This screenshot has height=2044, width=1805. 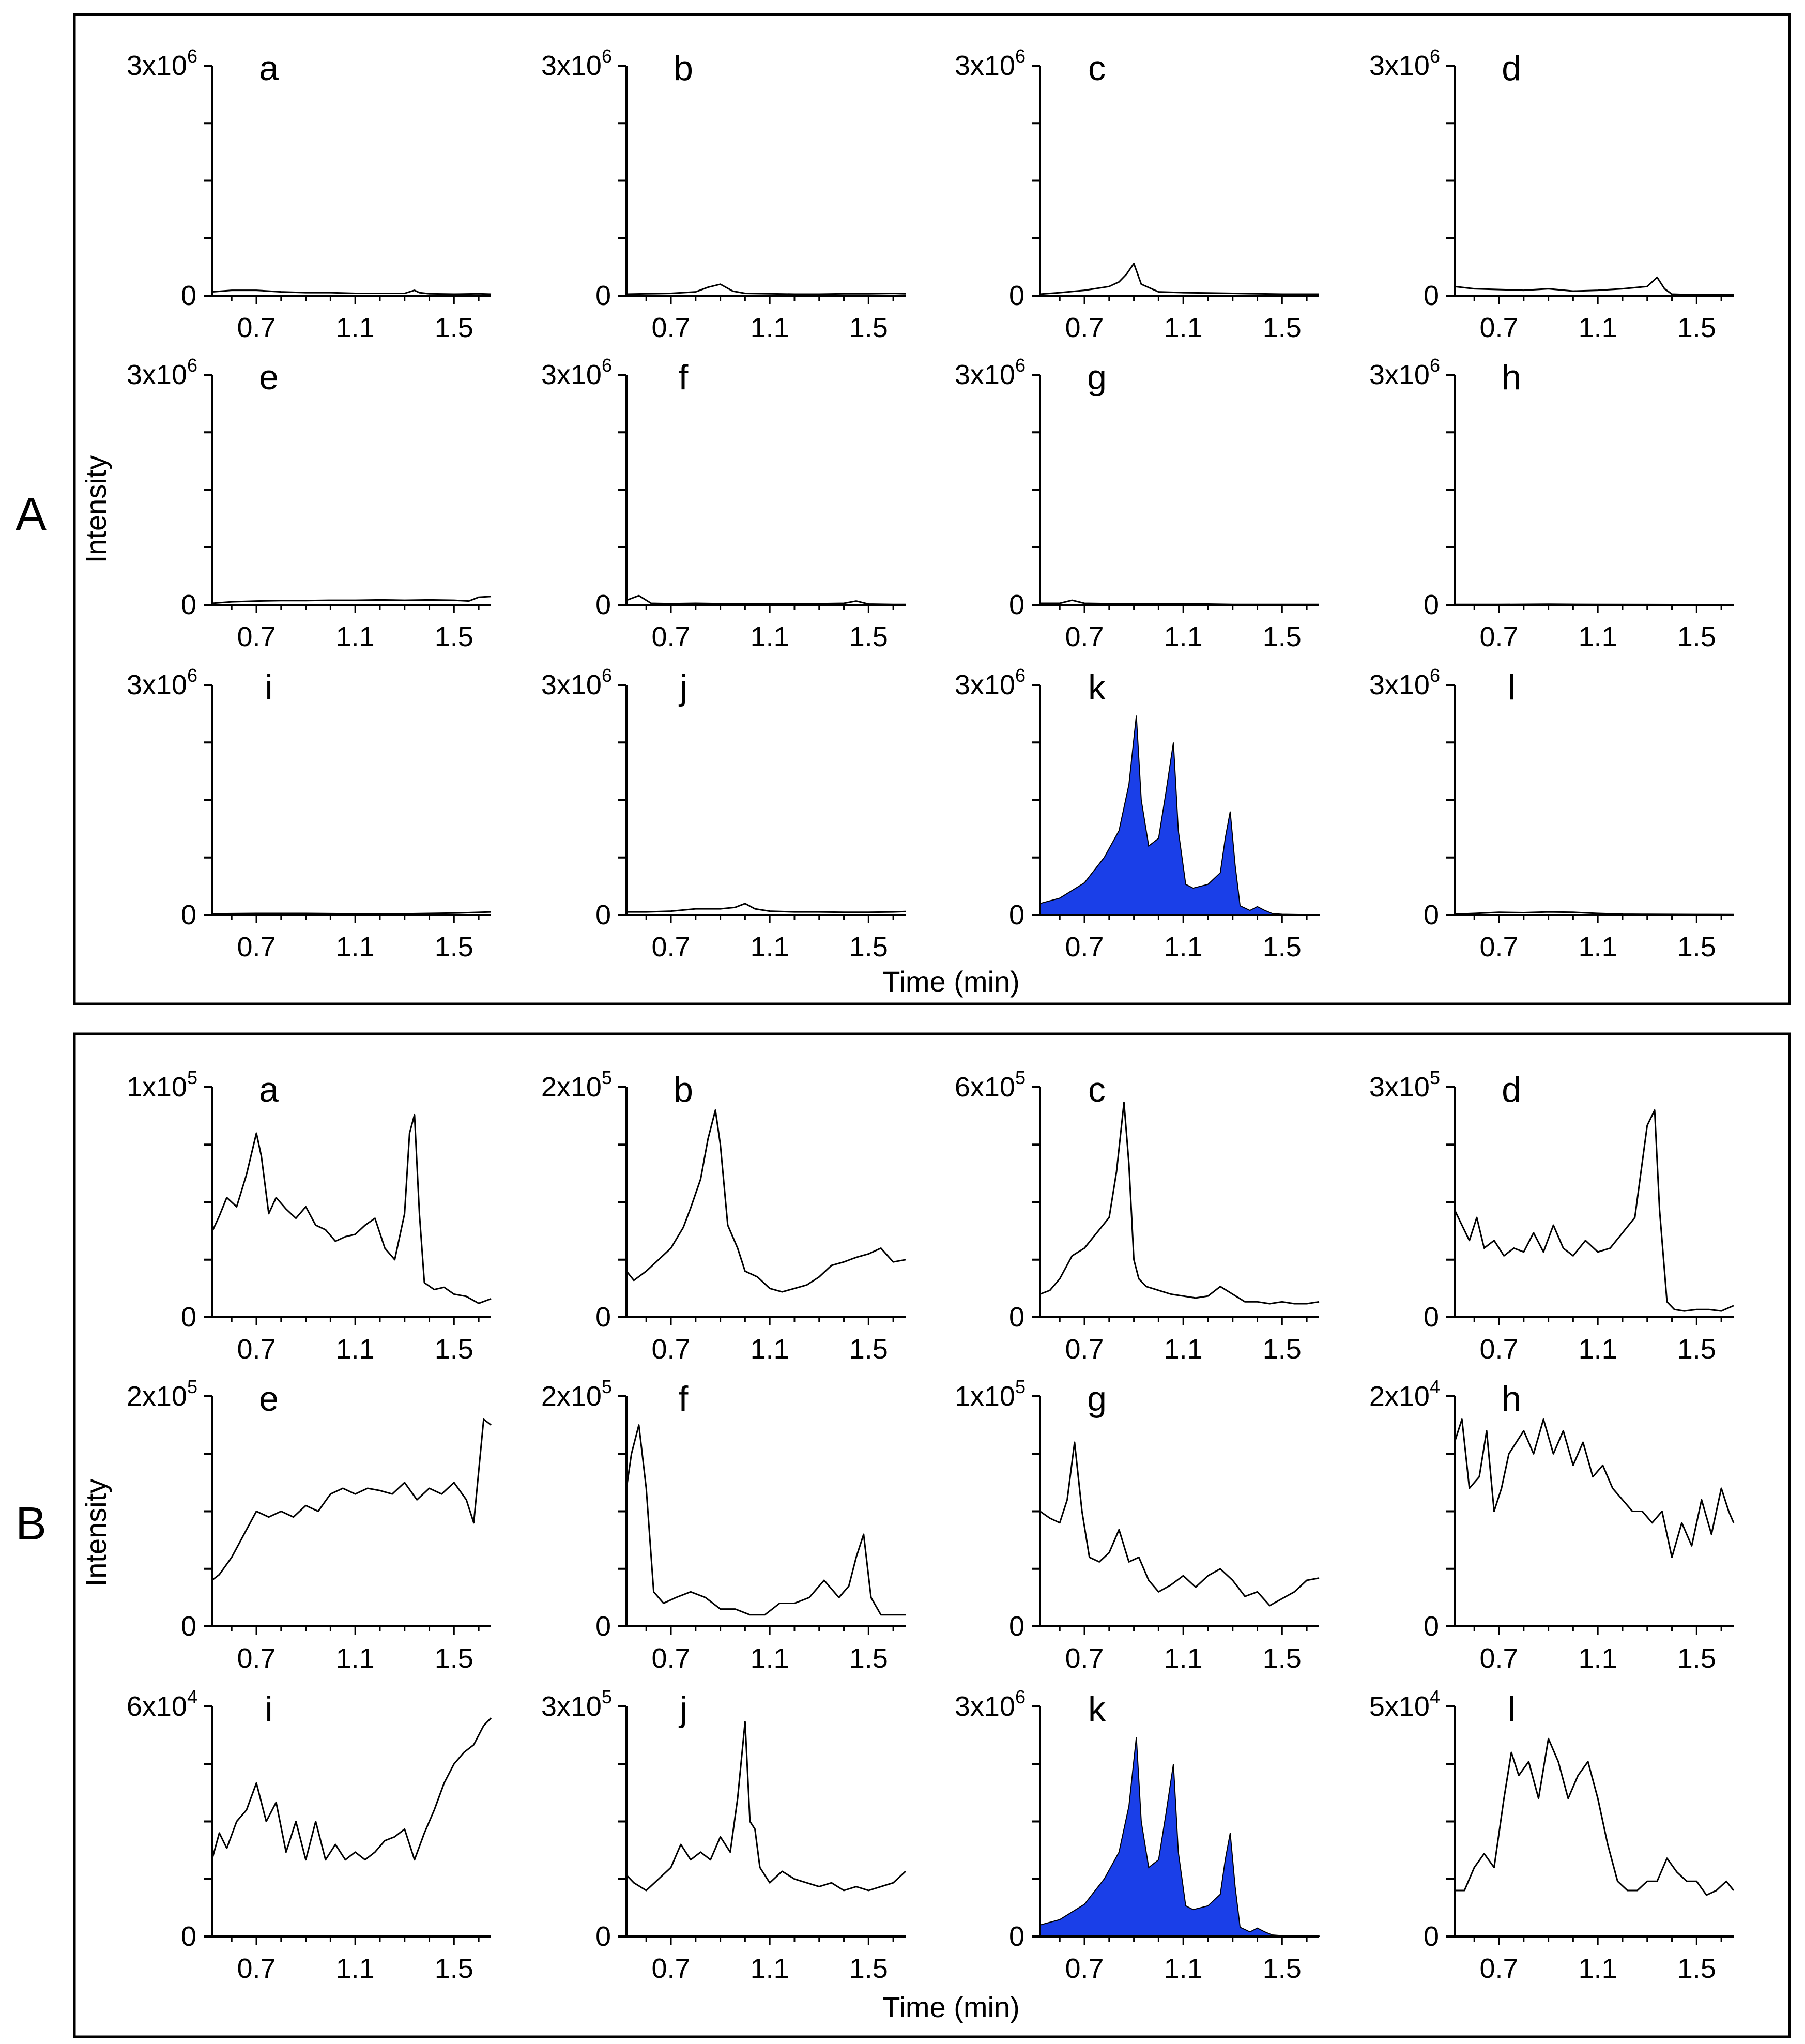 I want to click on subplot-b-k: 0 3x10⁶ 0.7 1.1 1.5 k, so click(x=1137, y=1835).